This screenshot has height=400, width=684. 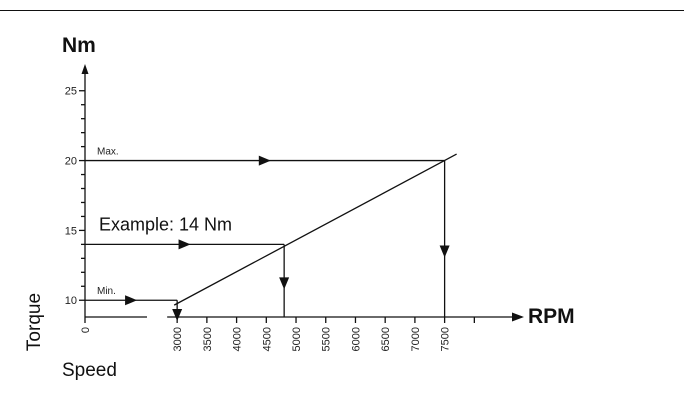 What do you see at coordinates (71, 301) in the screenshot?
I see `y-tick-label: 10` at bounding box center [71, 301].